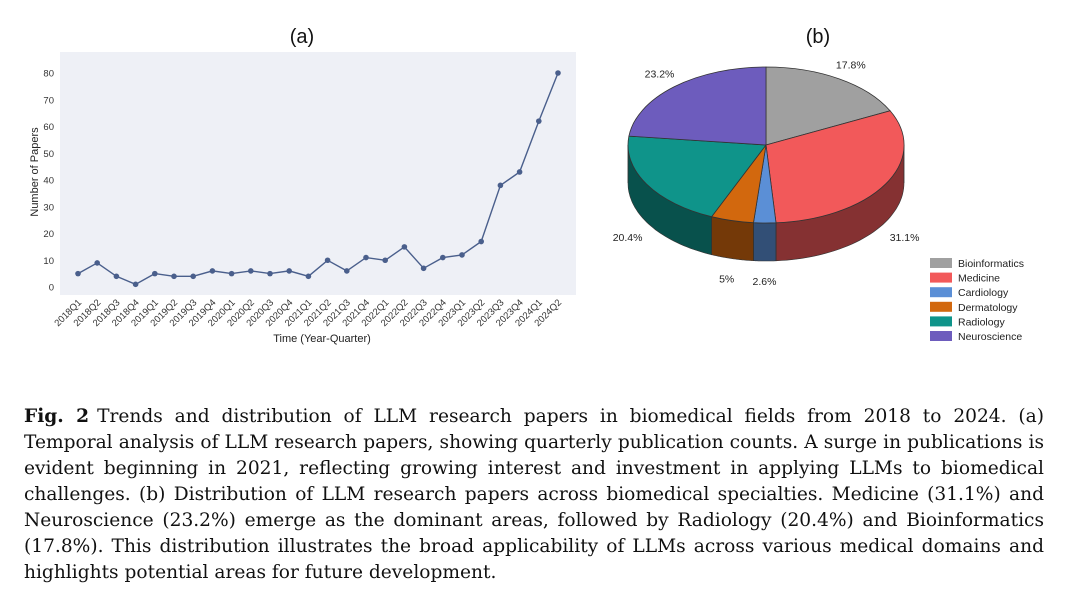 This screenshot has width=1080, height=608. Describe the element at coordinates (988, 308) in the screenshot. I see `legend-entry: Dermatology` at that location.